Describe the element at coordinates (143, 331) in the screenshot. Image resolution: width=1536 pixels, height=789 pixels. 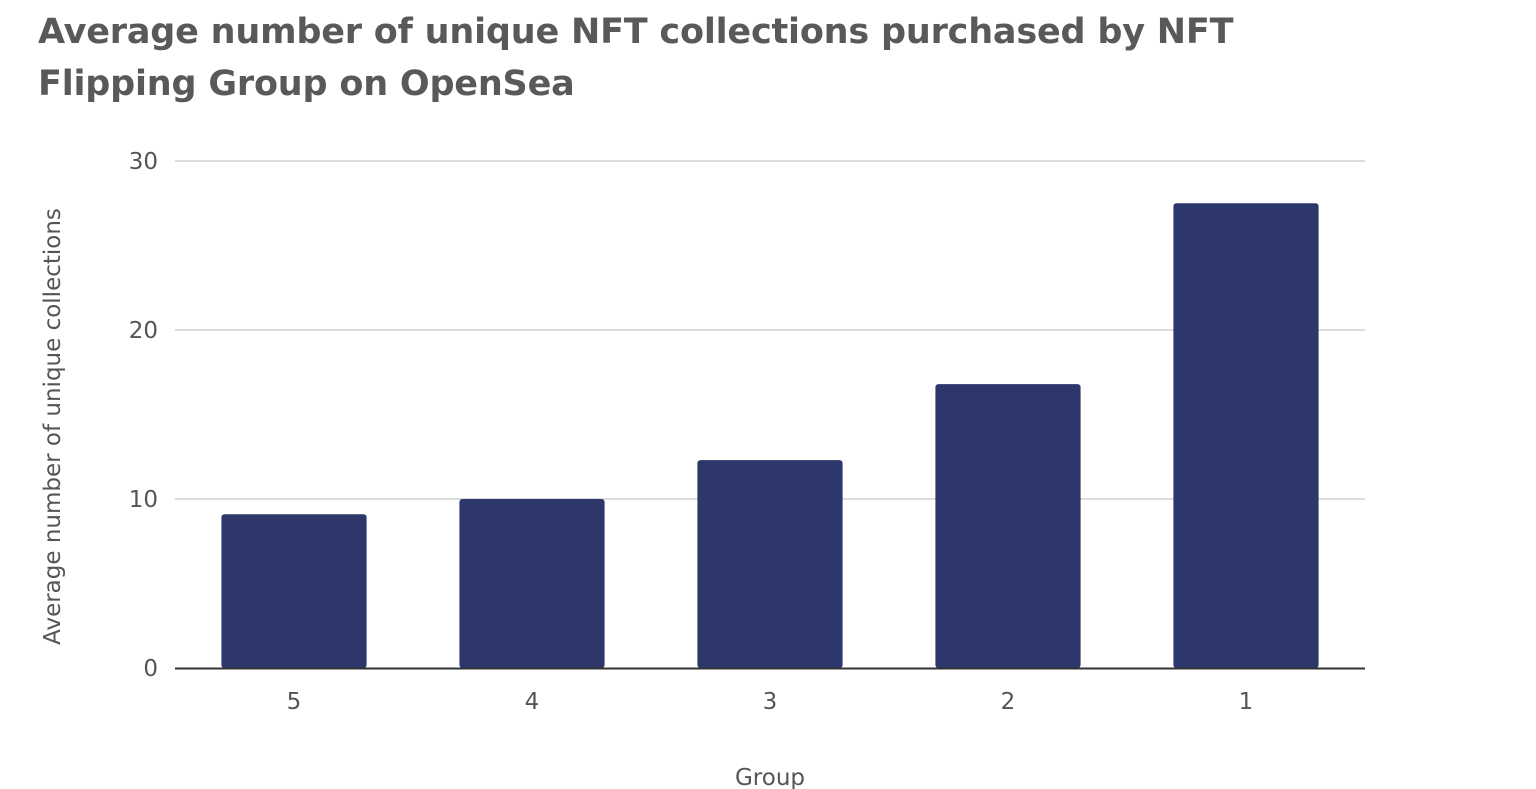
I see `y-tick-label: 20` at that location.